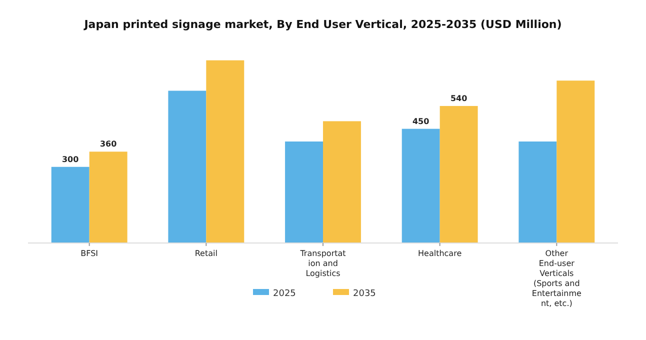 The image size is (646, 340). Describe the element at coordinates (322, 24) in the screenshot. I see `chart-title: Japan printed signage market, By End User Vertical, 2025-2035 (USD Million)` at that location.